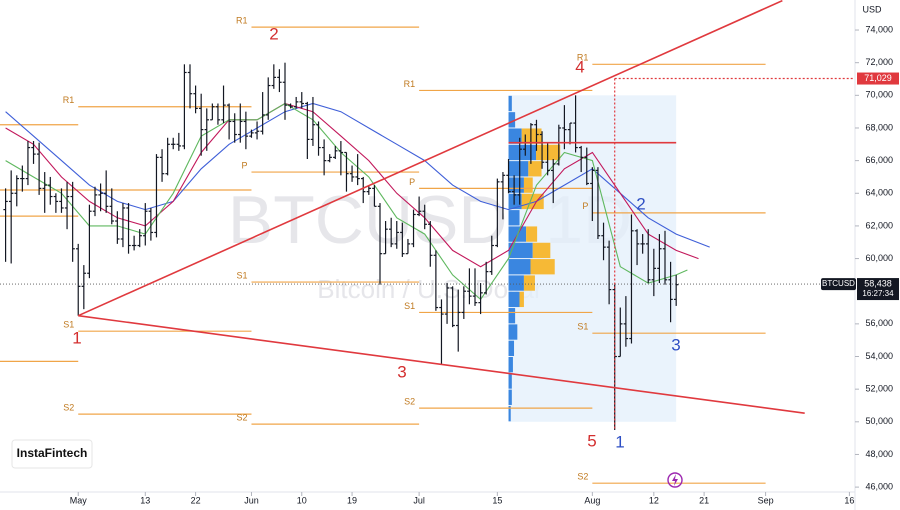 The height and width of the screenshot is (510, 900). What do you see at coordinates (352, 500) in the screenshot?
I see `x-tick-label: 19` at bounding box center [352, 500].